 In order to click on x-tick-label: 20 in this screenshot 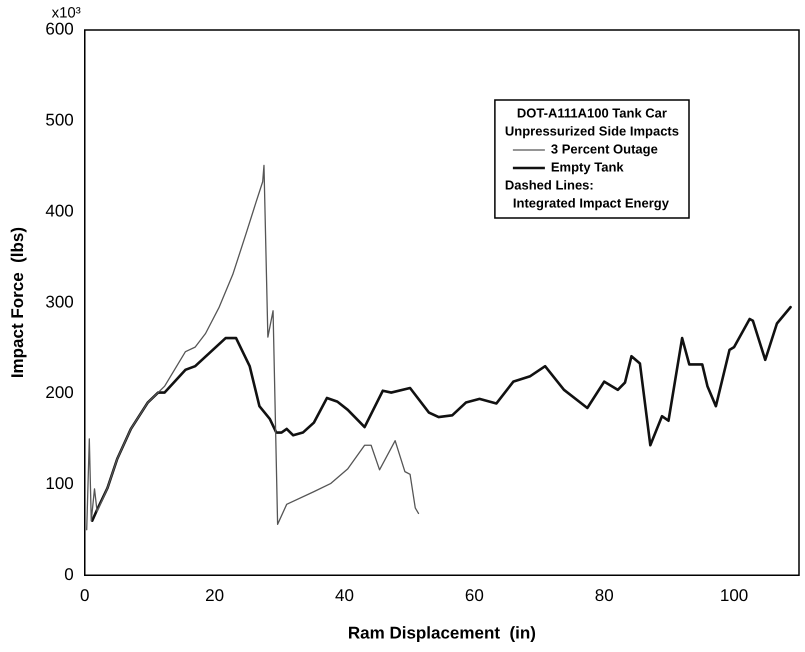, I will do `click(214, 596)`.